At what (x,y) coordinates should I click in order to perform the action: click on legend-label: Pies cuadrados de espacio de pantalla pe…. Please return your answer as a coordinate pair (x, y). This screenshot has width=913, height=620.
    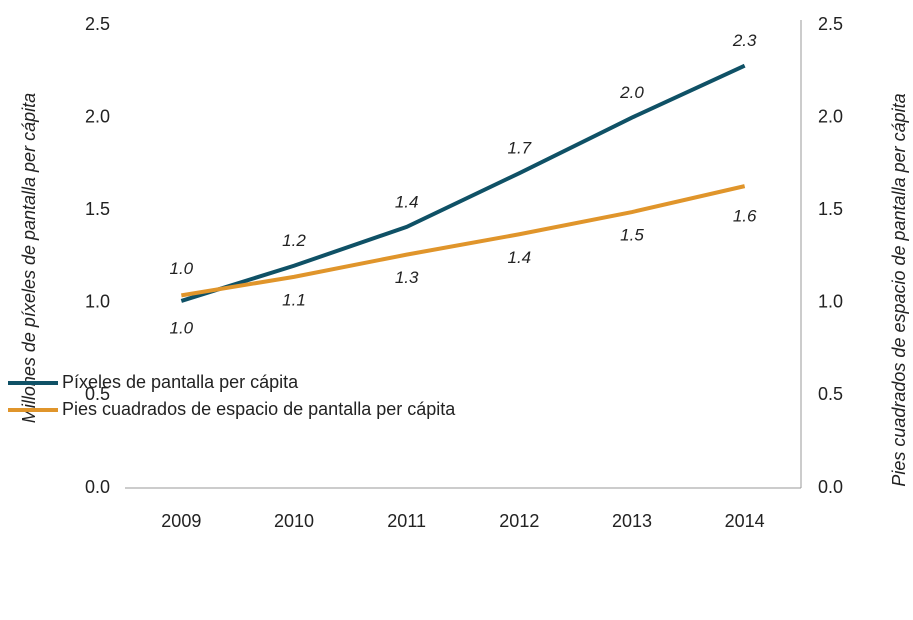
    Looking at the image, I should click on (259, 409).